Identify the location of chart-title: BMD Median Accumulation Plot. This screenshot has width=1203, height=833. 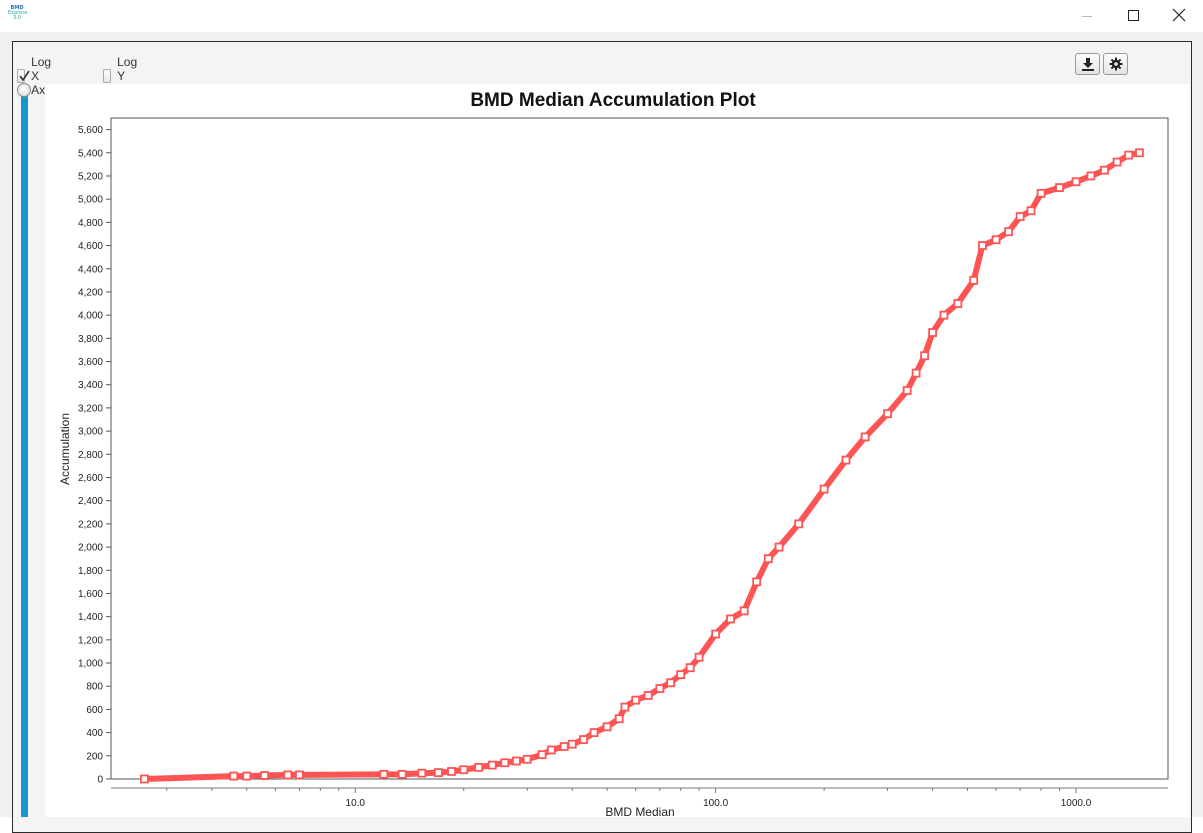
(613, 100).